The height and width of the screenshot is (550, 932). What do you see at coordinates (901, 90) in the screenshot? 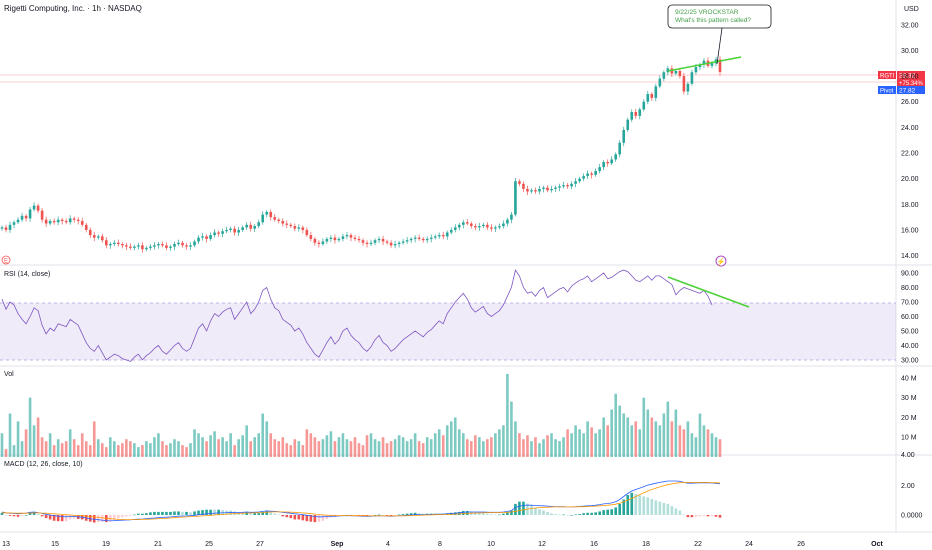
I see `pivot-tag: Pivot 27.82` at bounding box center [901, 90].